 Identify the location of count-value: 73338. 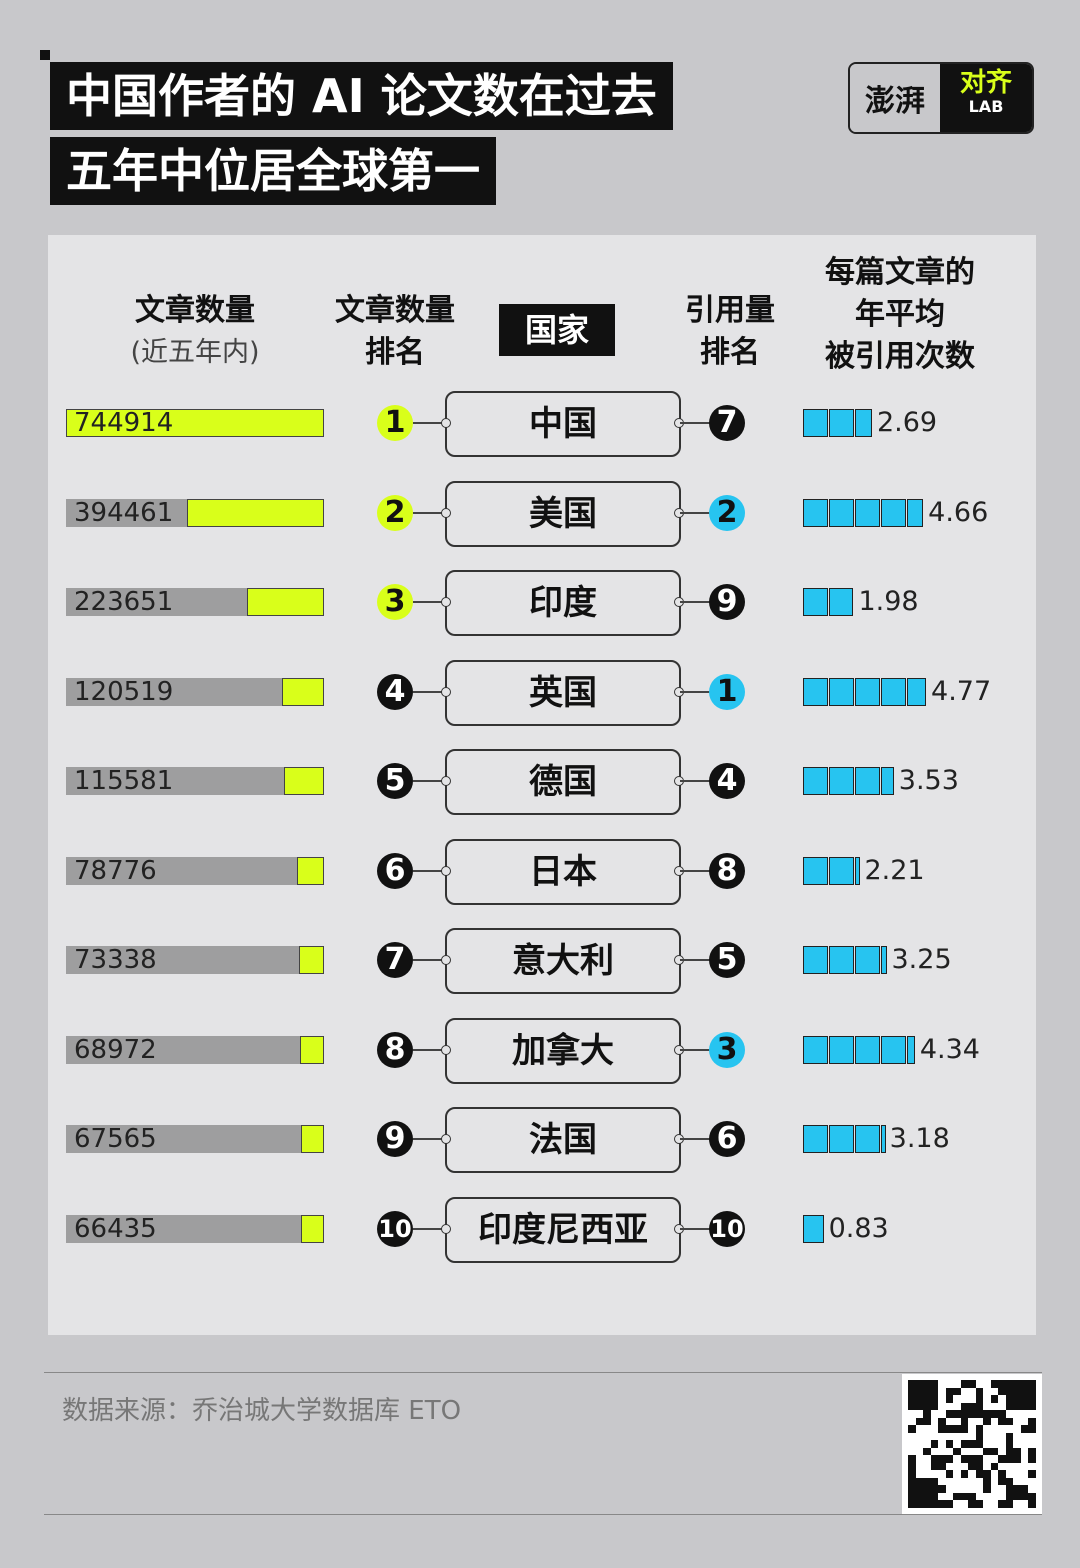
(115, 960).